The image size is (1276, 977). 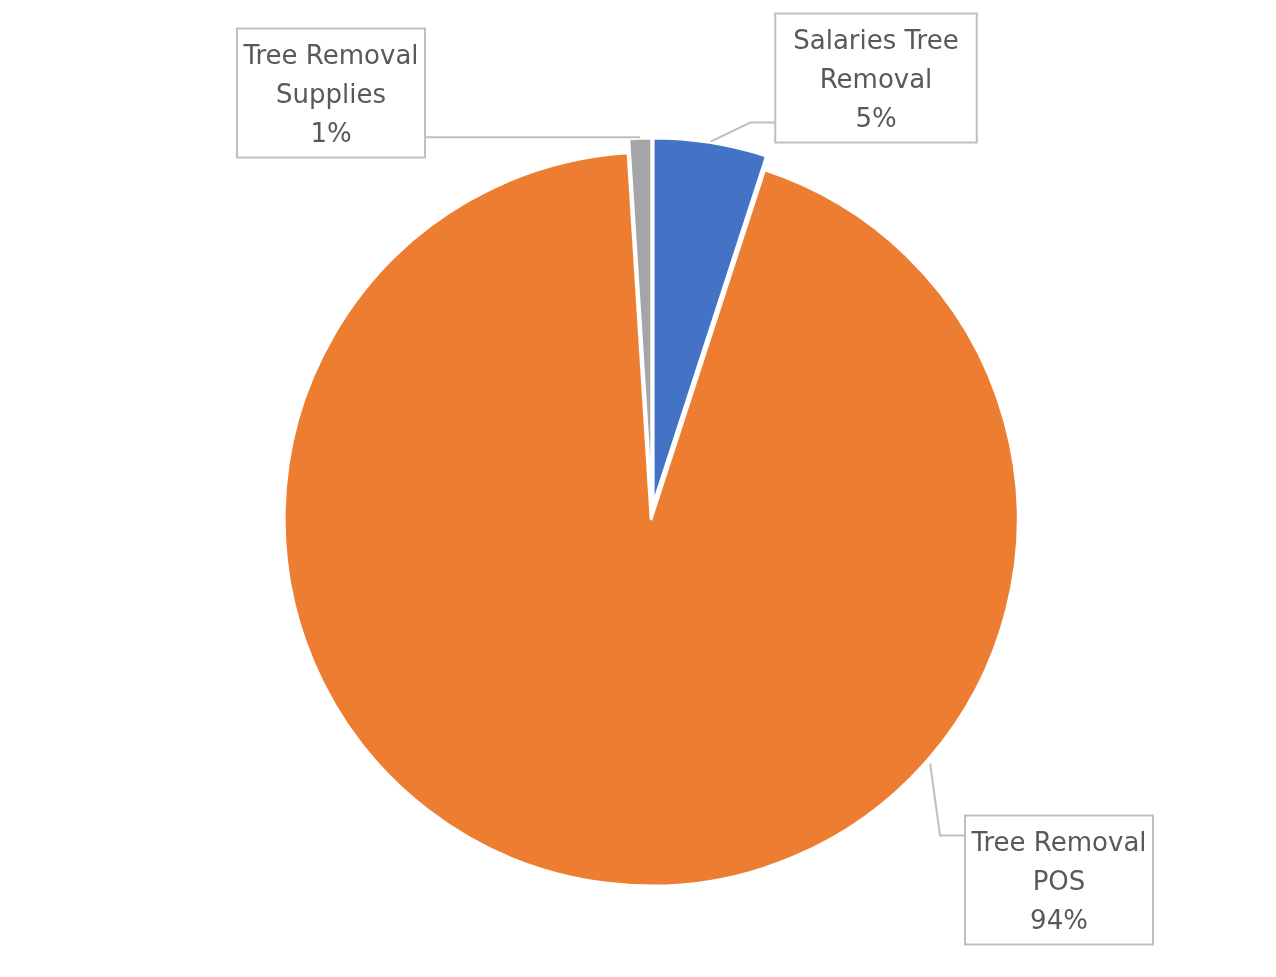 I want to click on data-label: 5%, so click(x=876, y=117).